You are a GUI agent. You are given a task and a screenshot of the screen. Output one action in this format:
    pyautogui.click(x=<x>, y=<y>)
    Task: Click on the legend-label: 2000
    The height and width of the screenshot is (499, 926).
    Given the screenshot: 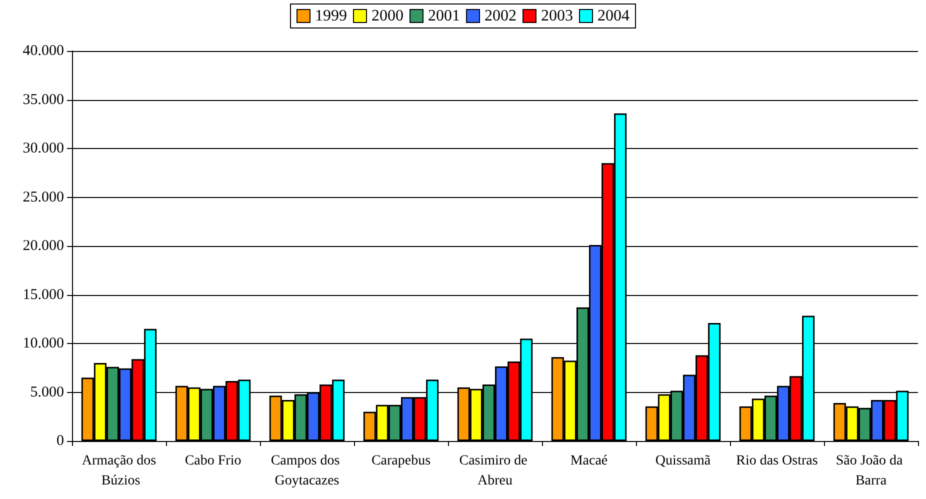 What is the action you would take?
    pyautogui.click(x=388, y=16)
    